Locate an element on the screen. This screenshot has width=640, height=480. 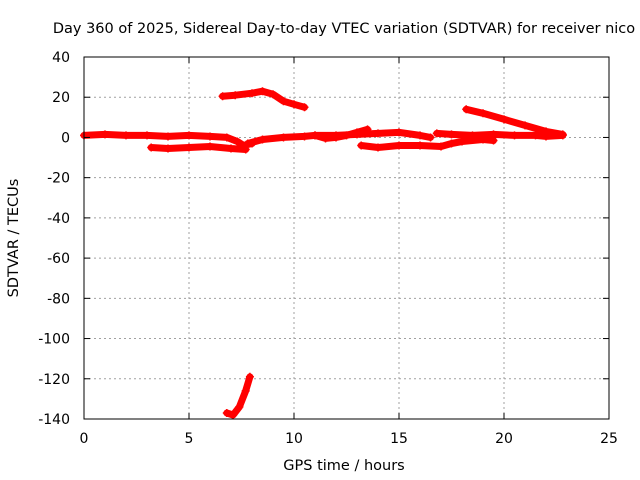
y-tick-label: -20 is located at coordinates (58, 179).